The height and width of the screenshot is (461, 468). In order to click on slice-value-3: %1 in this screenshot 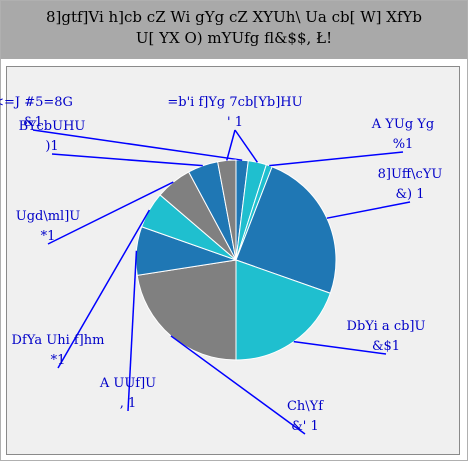, I will do `click(403, 144)`.